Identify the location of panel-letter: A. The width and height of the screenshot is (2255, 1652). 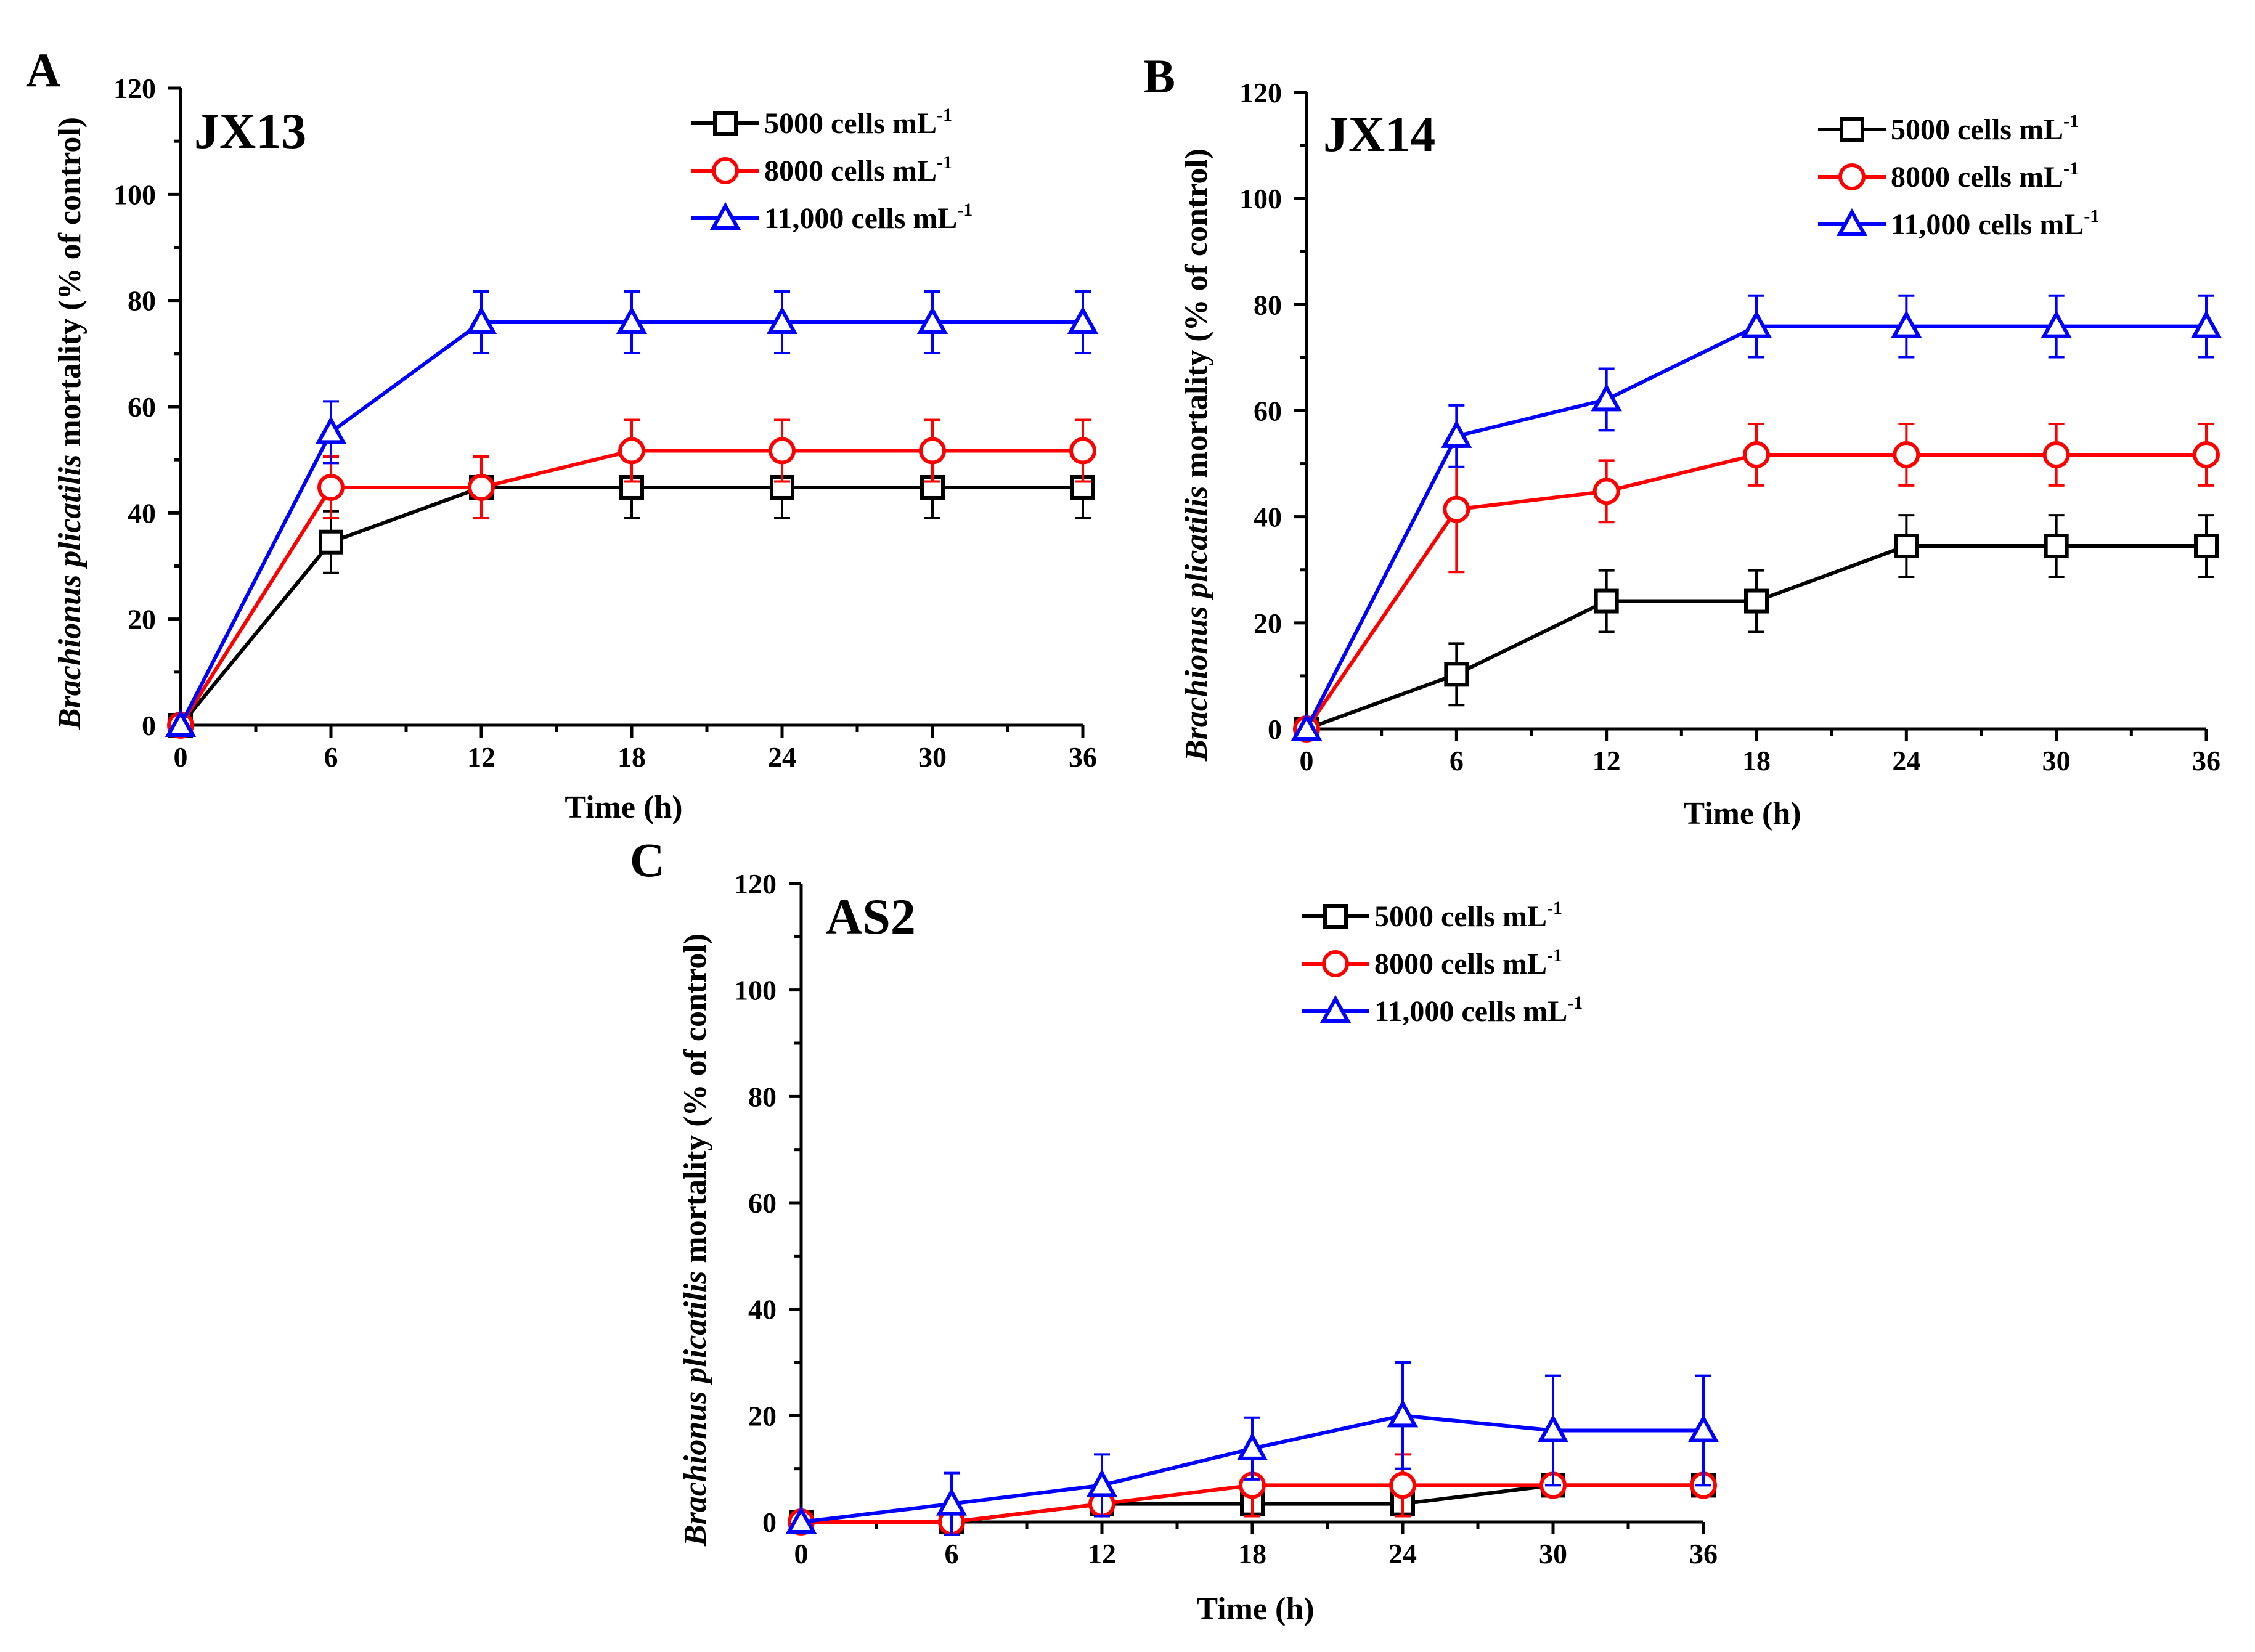
(43, 70).